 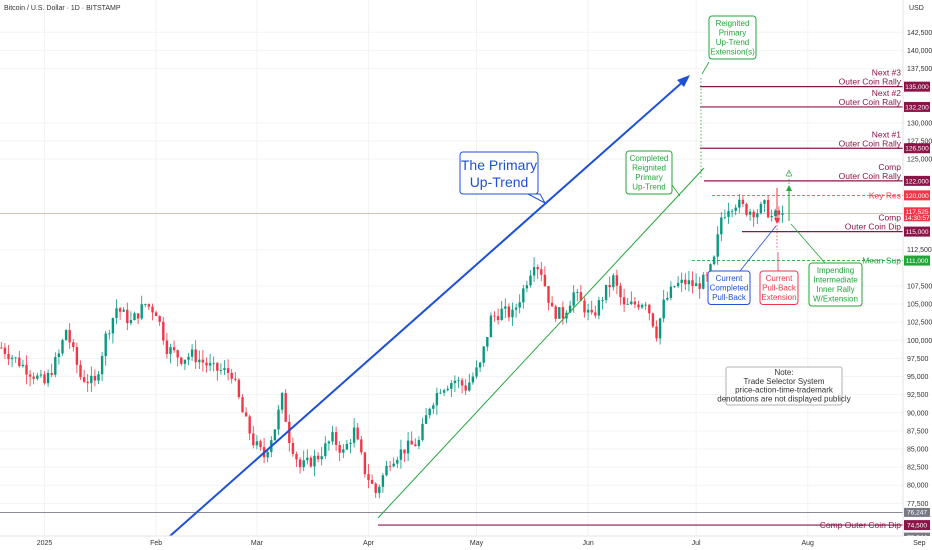 I want to click on current-completed-callout-line-1: Current, so click(x=729, y=278).